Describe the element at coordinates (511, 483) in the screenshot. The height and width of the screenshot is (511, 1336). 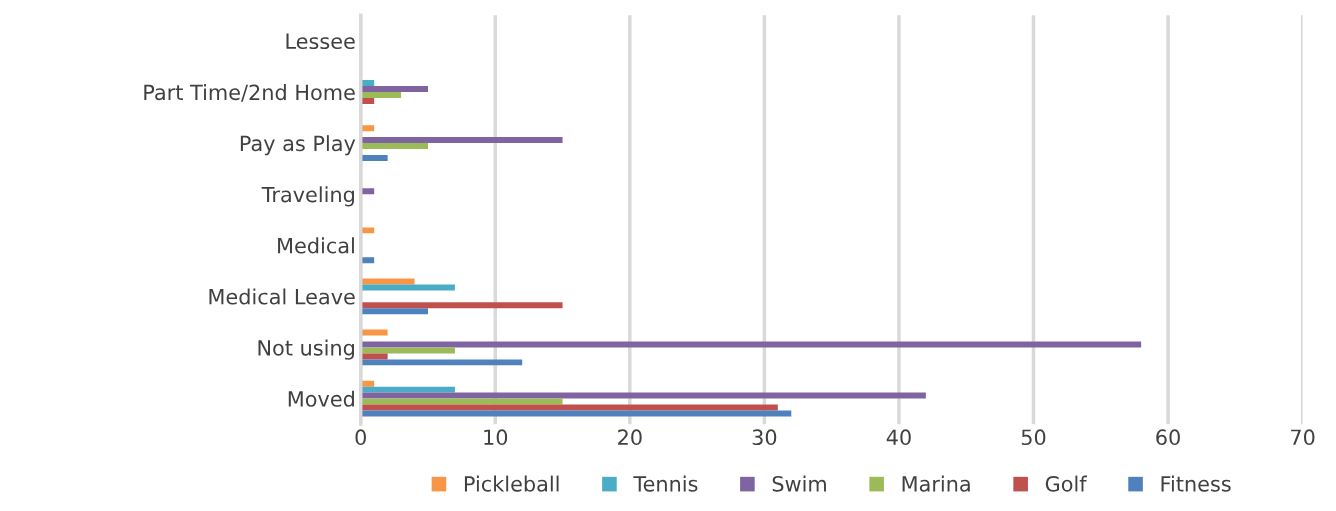
I see `legend-label: Pickleball` at that location.